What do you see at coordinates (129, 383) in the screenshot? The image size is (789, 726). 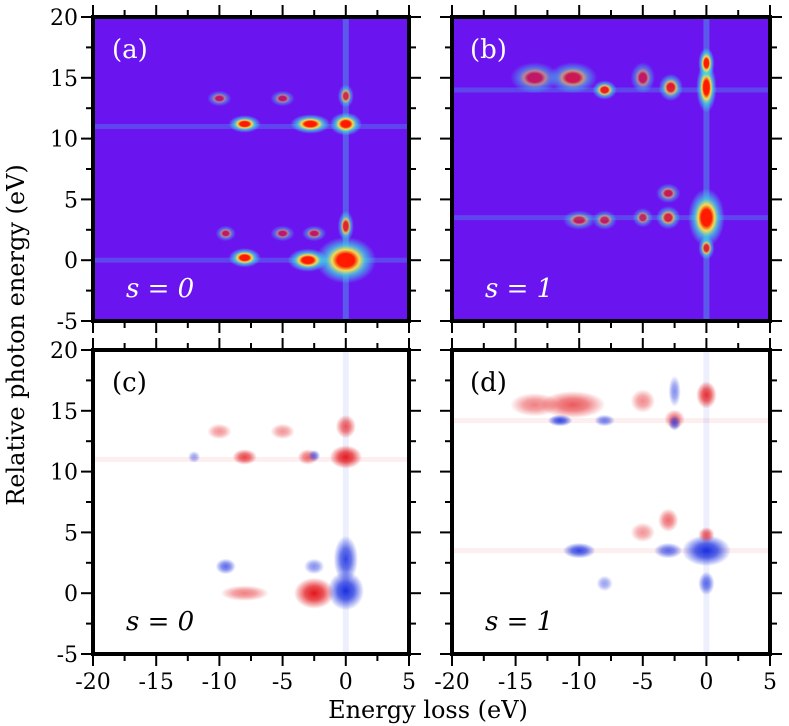 I see `panel-label-c: (c)` at bounding box center [129, 383].